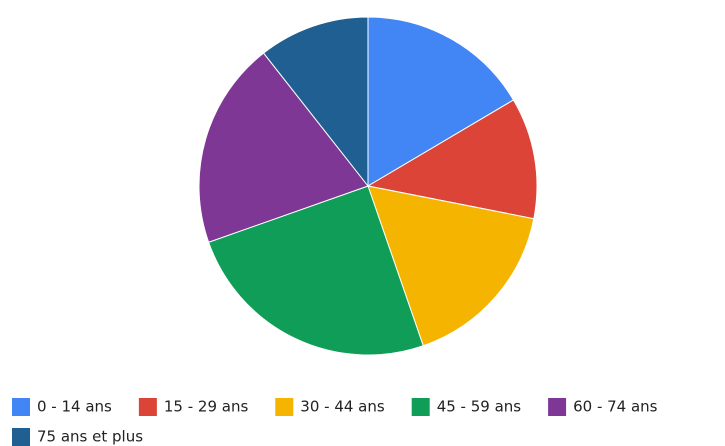  I want to click on legend-label: 75 ans et plus, so click(90, 437).